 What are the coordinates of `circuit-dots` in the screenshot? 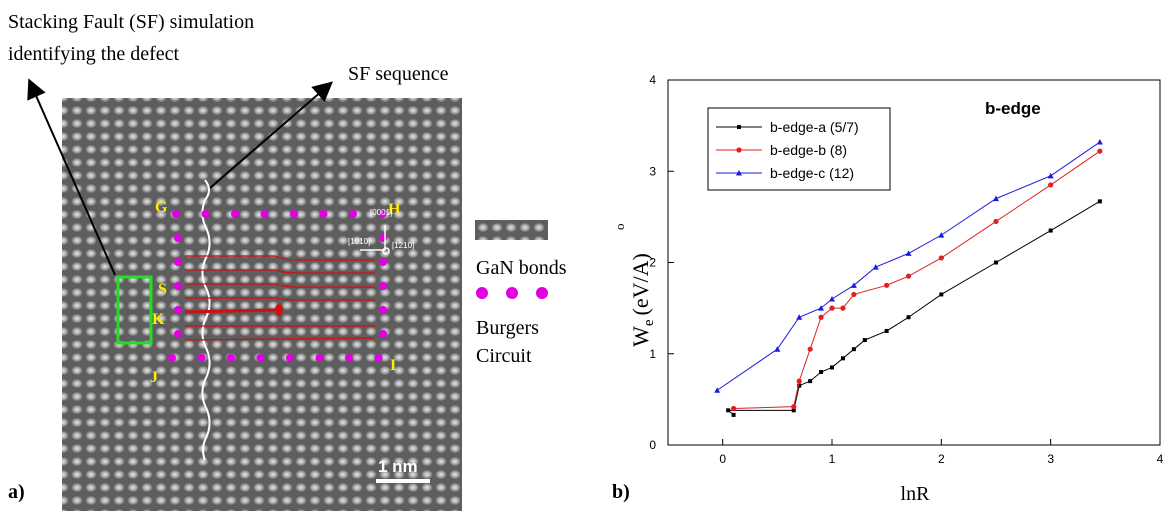 It's located at (277, 286).